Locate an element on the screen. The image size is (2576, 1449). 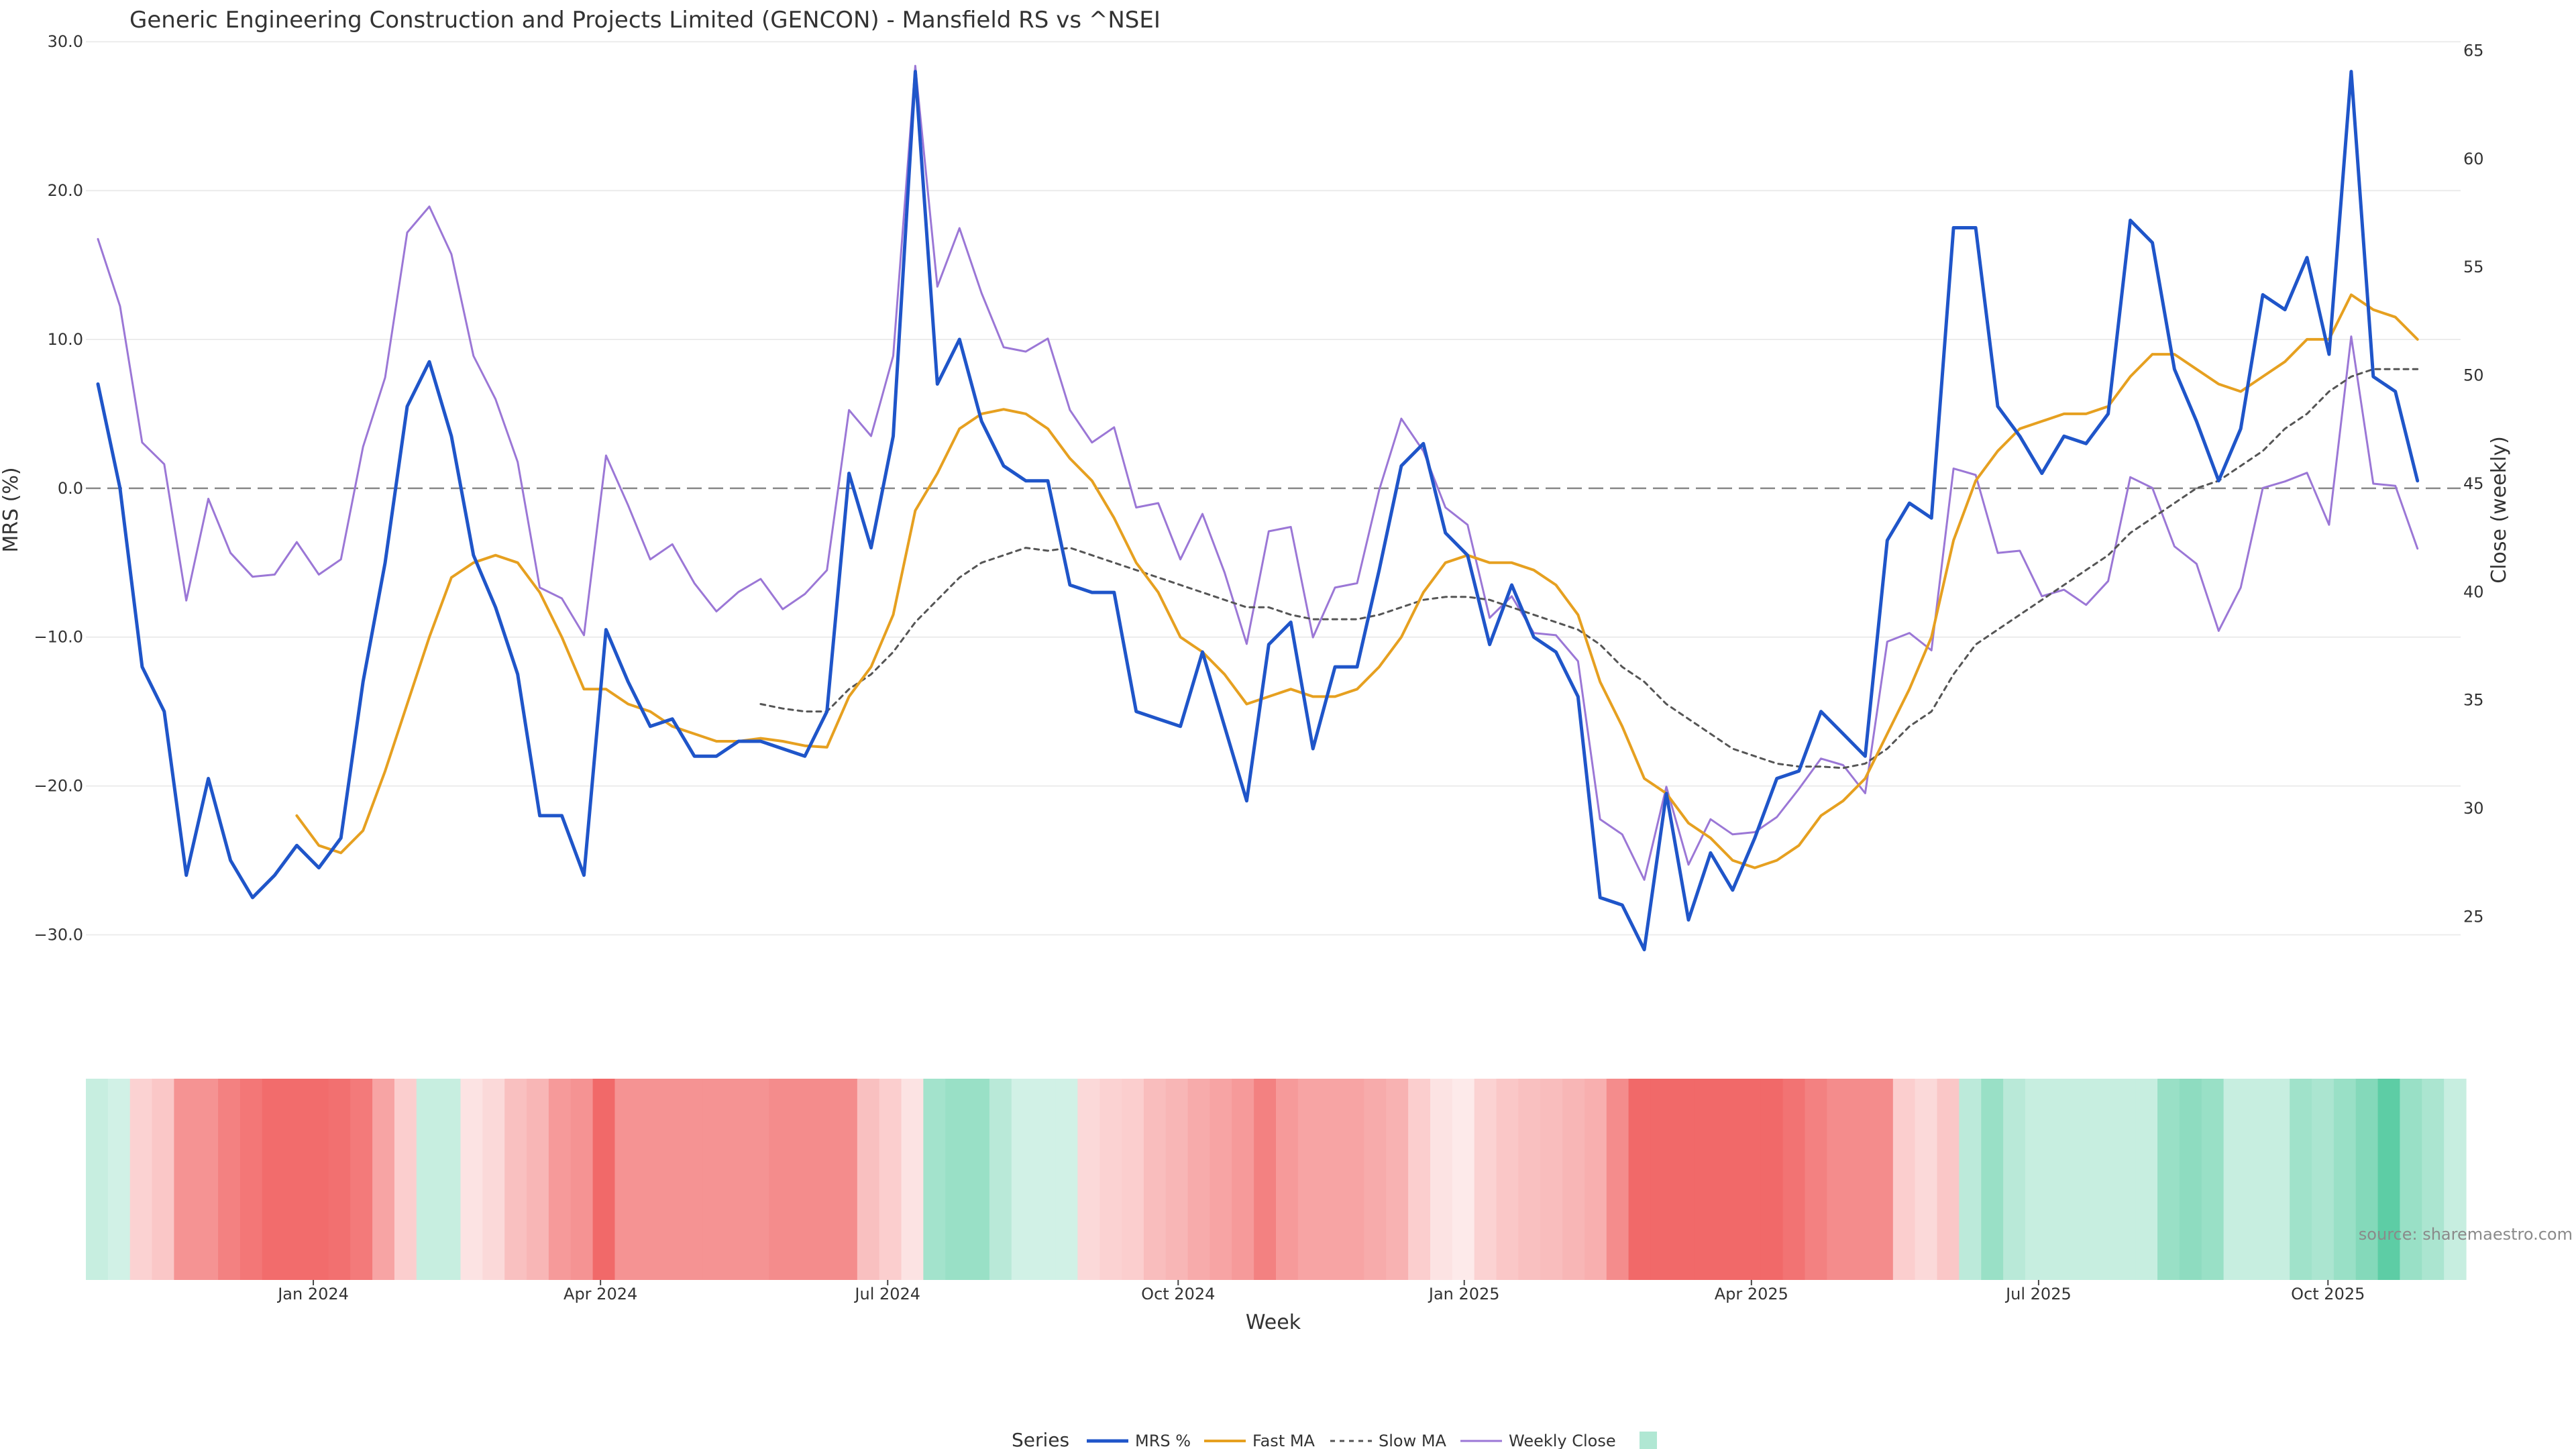
legend-label: Fast MA is located at coordinates (1284, 1440).